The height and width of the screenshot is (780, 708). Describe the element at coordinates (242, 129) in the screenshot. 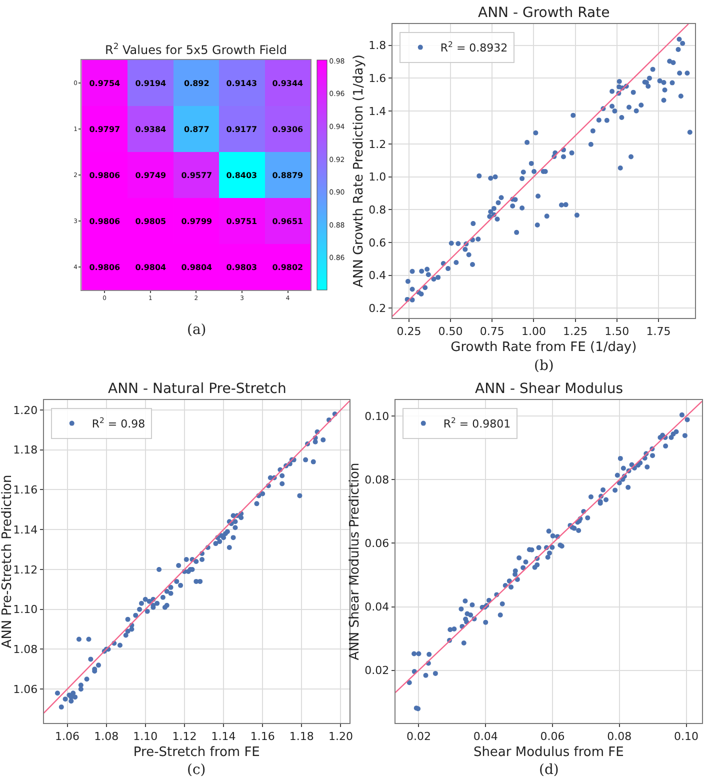

I see `data-label: 0.9177` at that location.